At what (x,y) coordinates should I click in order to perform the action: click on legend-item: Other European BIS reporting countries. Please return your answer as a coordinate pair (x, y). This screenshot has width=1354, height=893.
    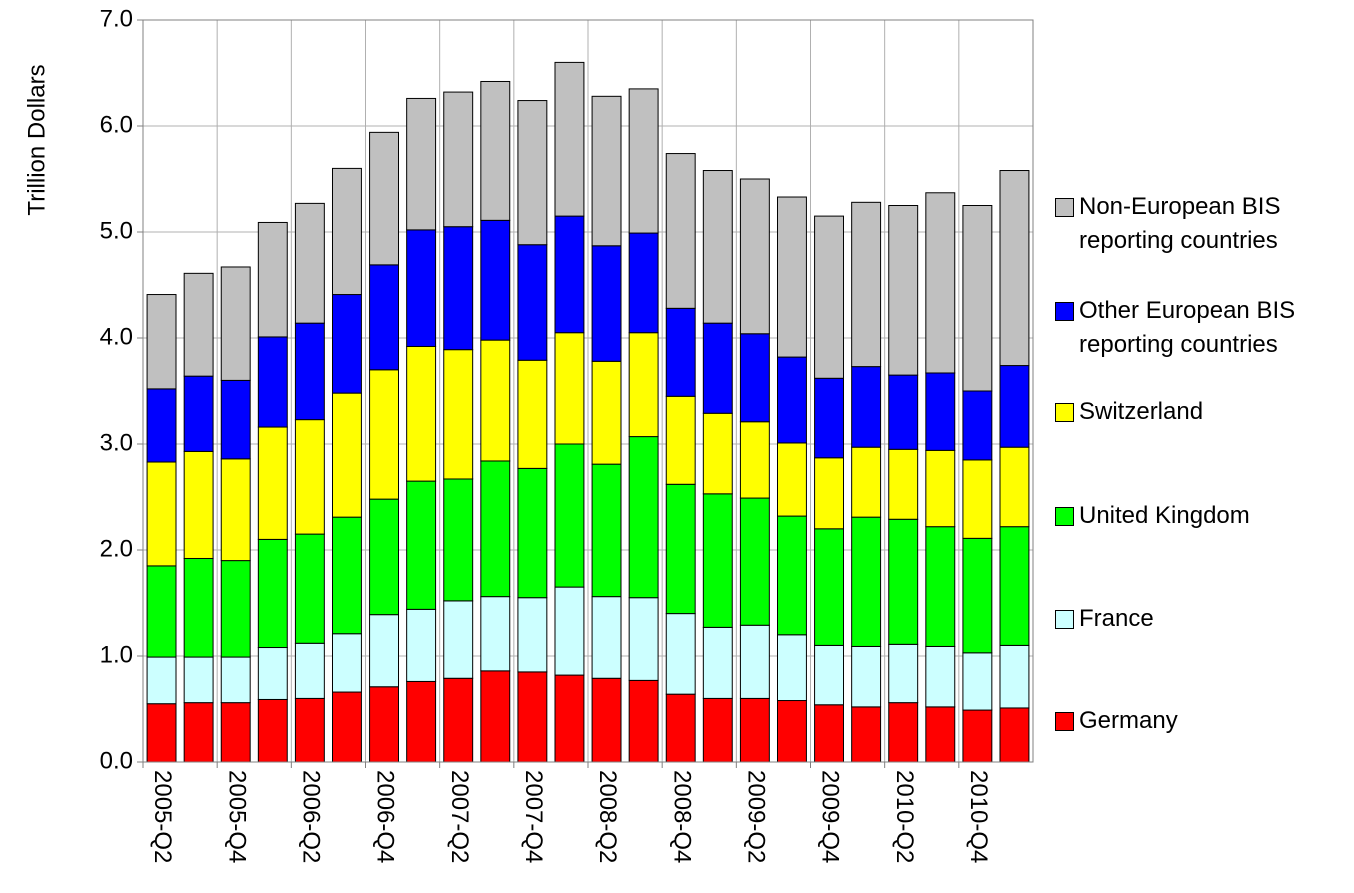
    Looking at the image, I should click on (1202, 328).